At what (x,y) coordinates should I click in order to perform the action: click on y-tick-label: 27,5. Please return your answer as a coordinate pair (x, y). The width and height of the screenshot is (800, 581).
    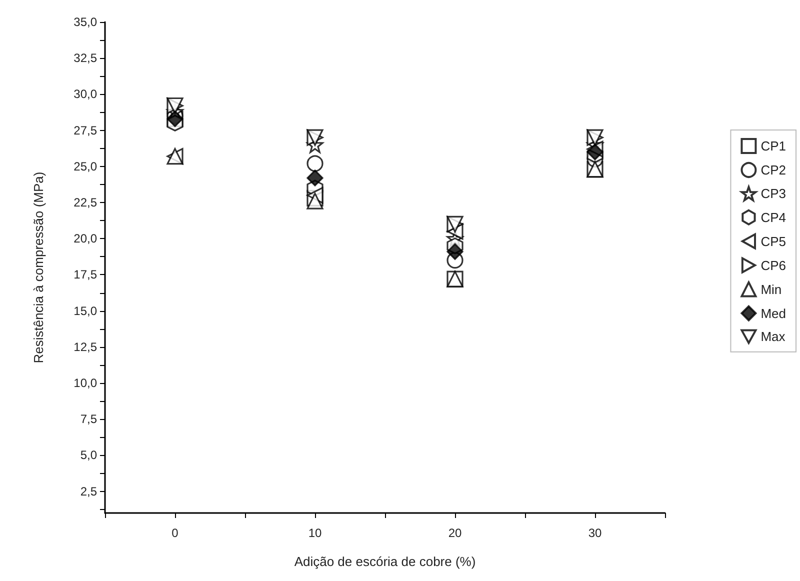
    Looking at the image, I should click on (86, 130).